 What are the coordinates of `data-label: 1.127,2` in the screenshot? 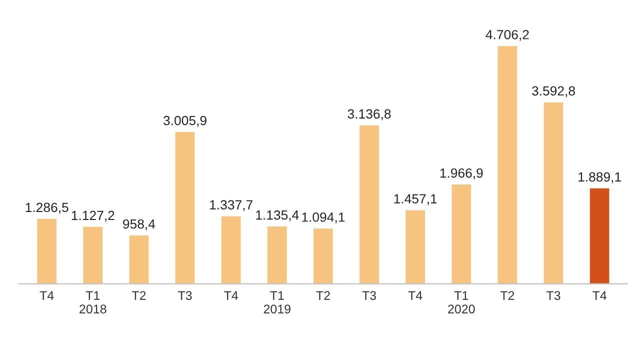 It's located at (93, 216).